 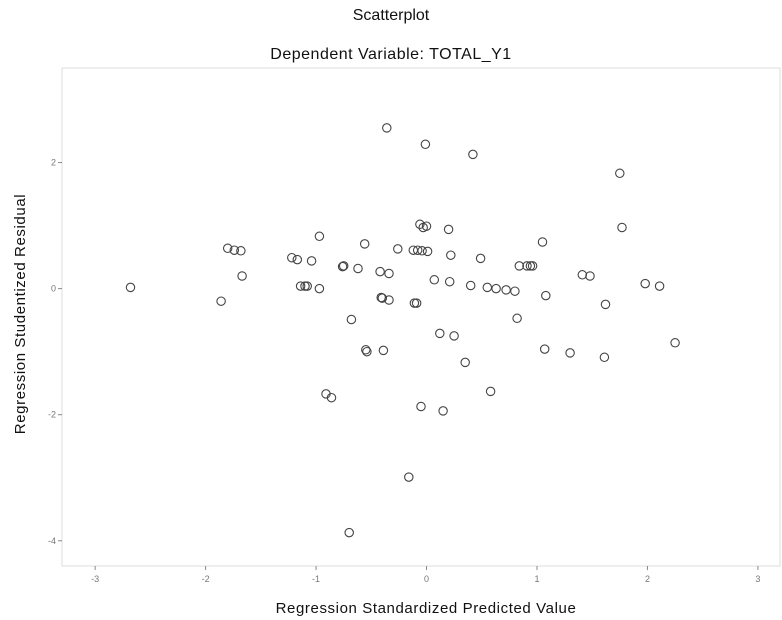 I want to click on x-tick-label: 0, so click(x=426, y=579).